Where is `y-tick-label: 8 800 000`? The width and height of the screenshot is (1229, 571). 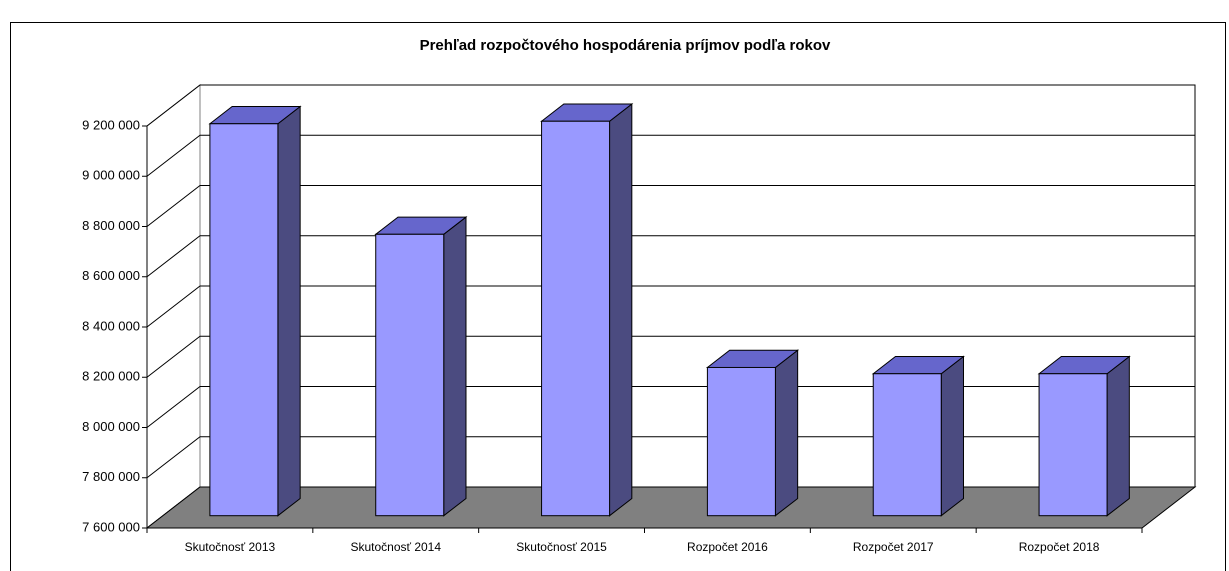
y-tick-label: 8 800 000 is located at coordinates (111, 225).